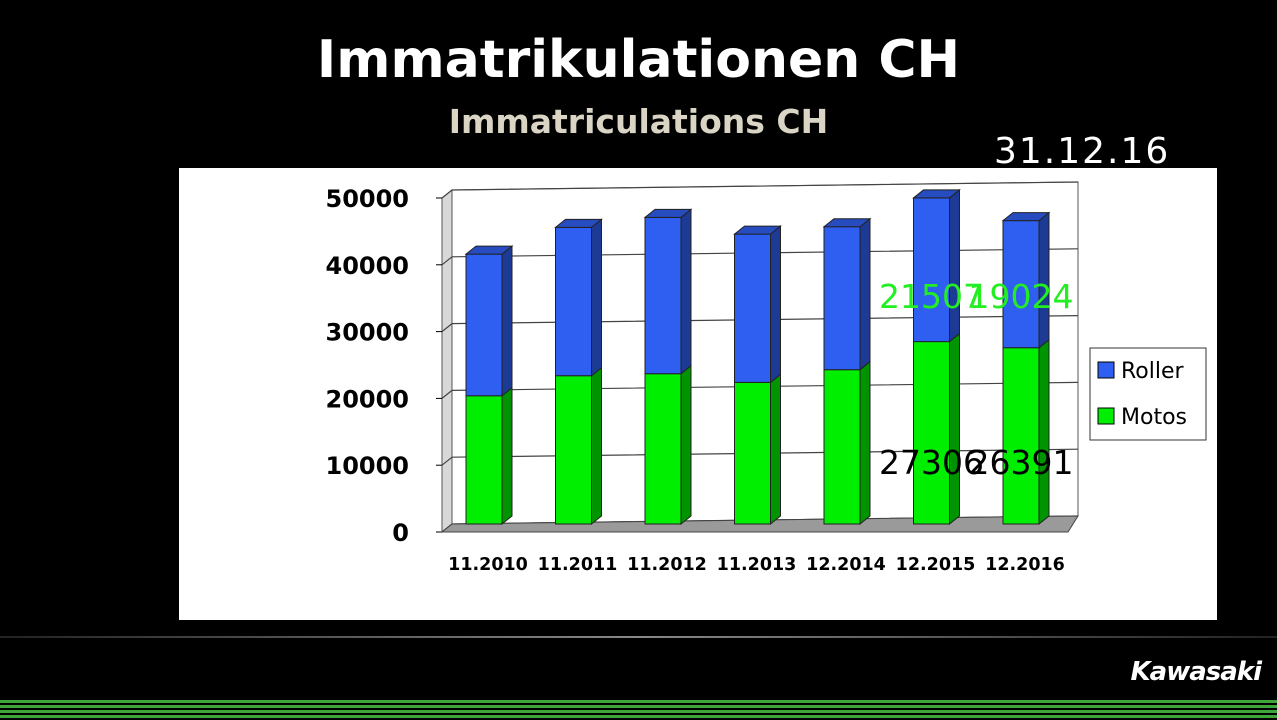 The image size is (1277, 720). What do you see at coordinates (931, 296) in the screenshot?
I see `annotation-21507: 21507` at bounding box center [931, 296].